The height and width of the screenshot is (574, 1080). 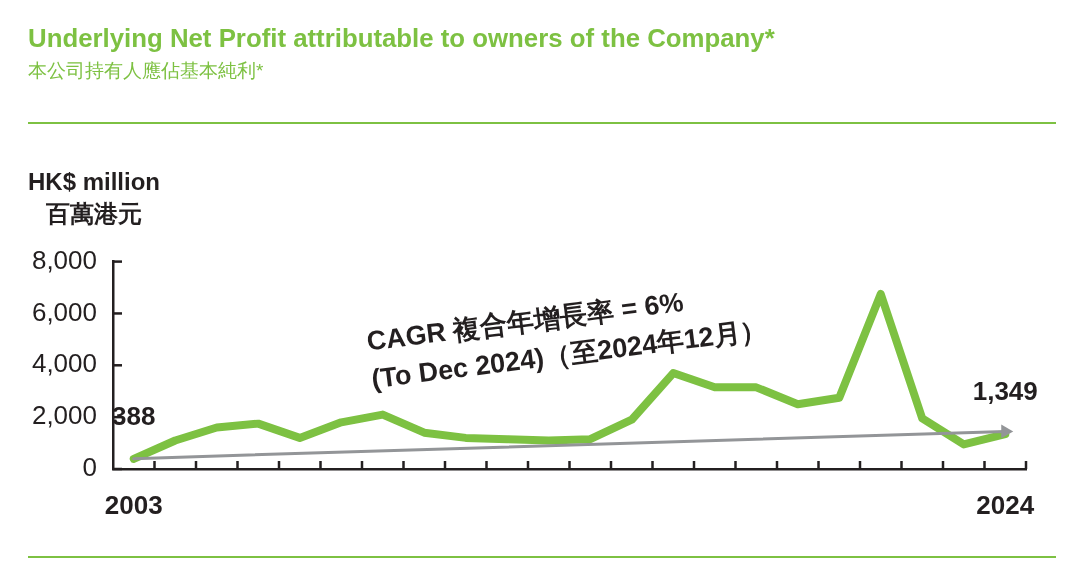 What do you see at coordinates (94, 198) in the screenshot?
I see `y-axis-title: HK$ million 百萬港元` at bounding box center [94, 198].